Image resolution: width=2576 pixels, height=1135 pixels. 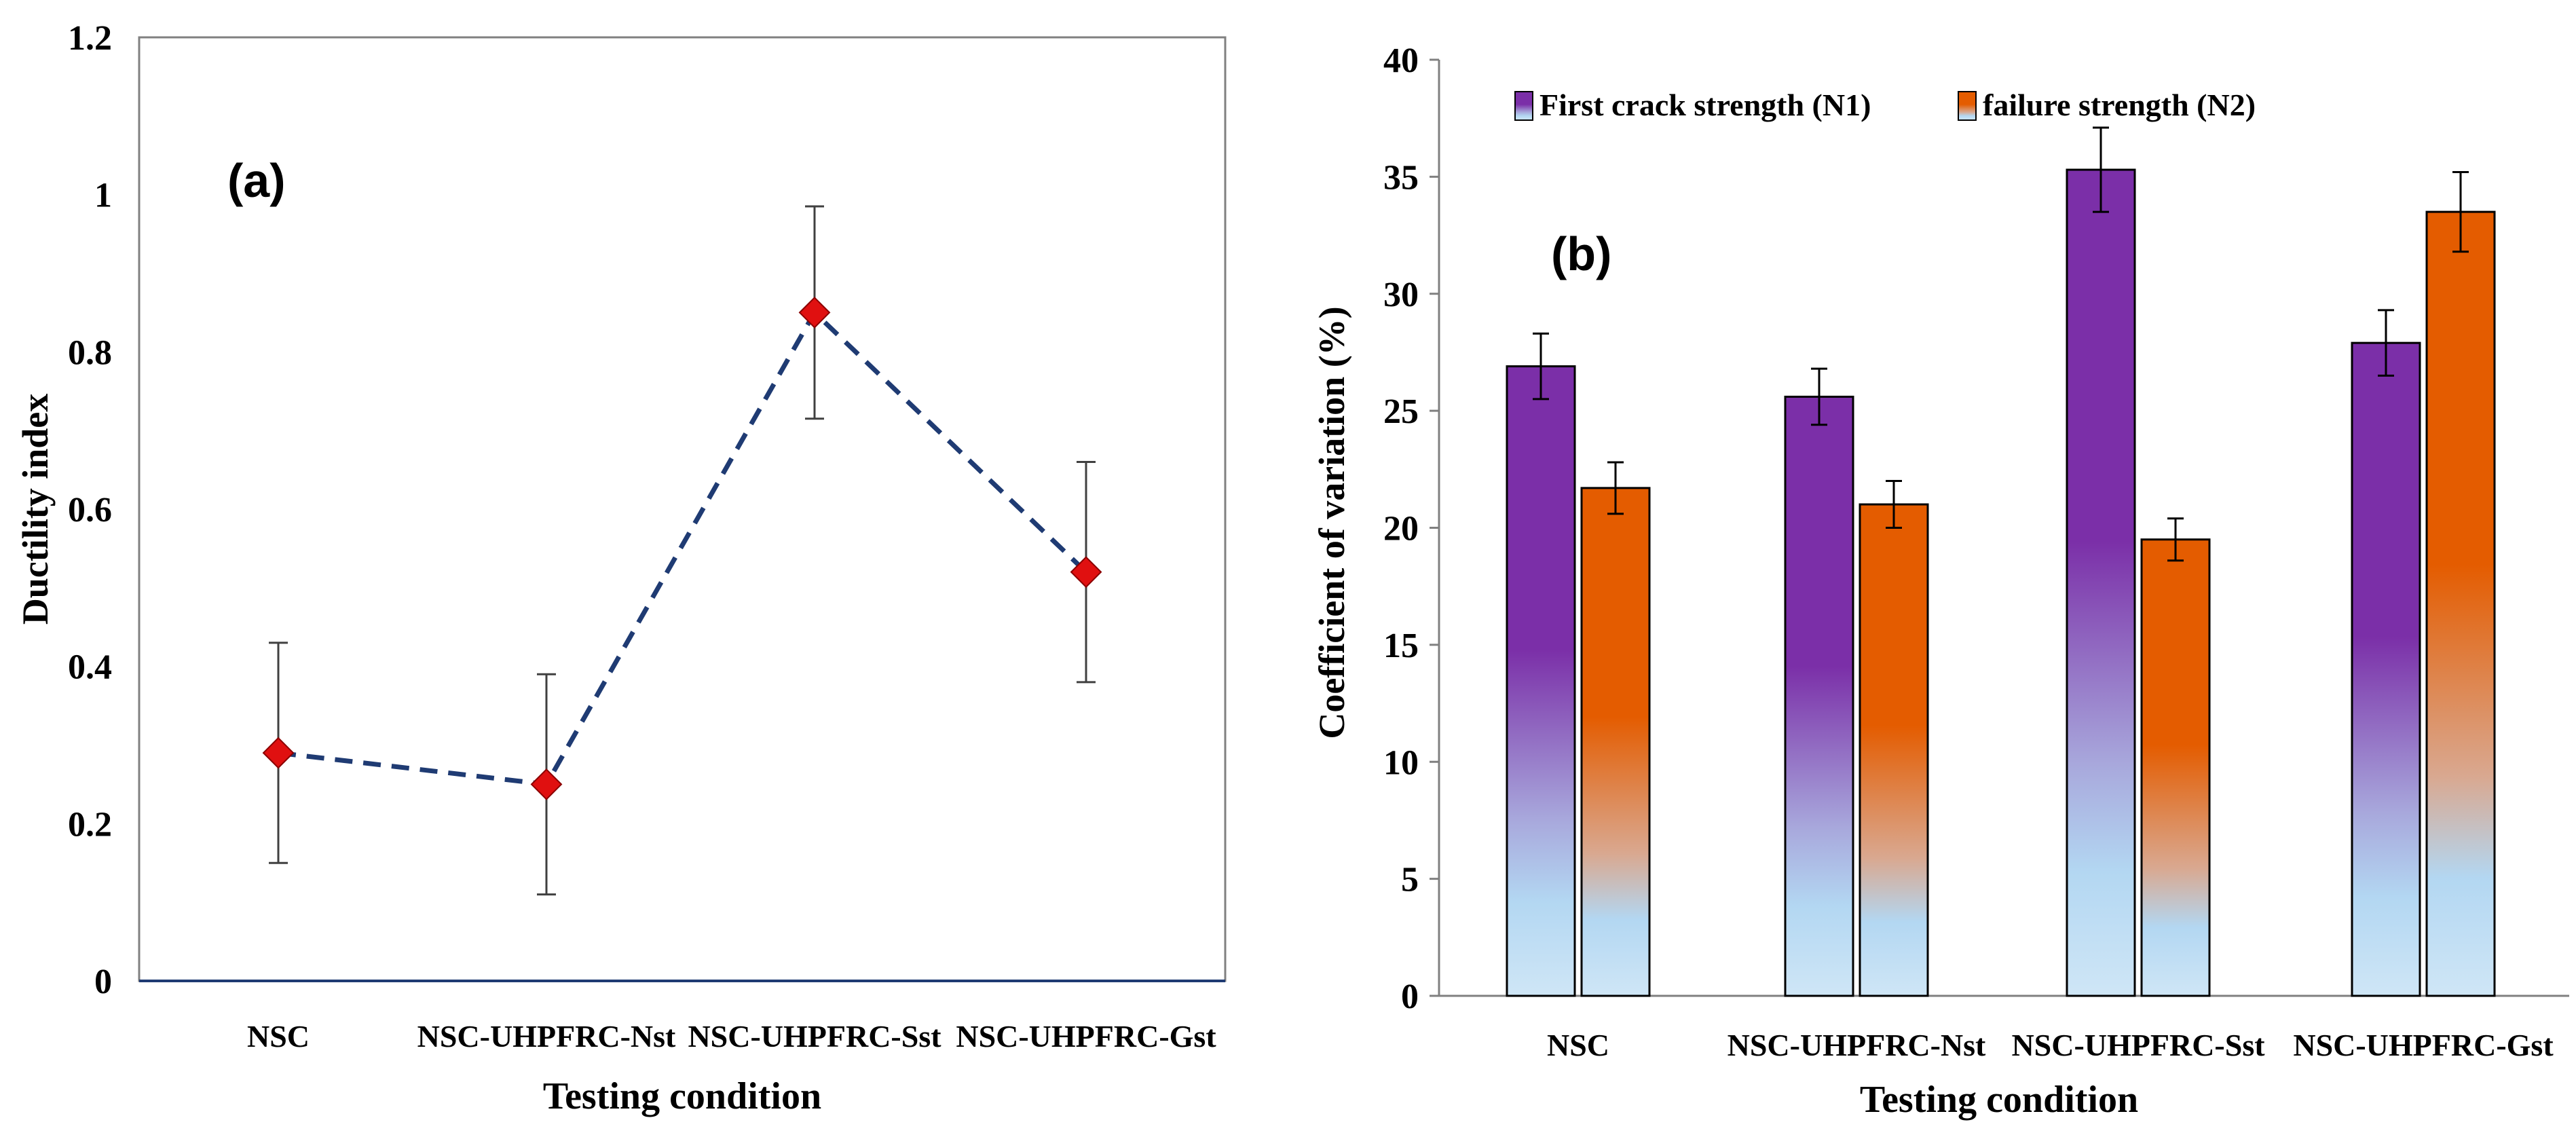 I want to click on panel-b-y-tick-label: 40, so click(x=1401, y=60).